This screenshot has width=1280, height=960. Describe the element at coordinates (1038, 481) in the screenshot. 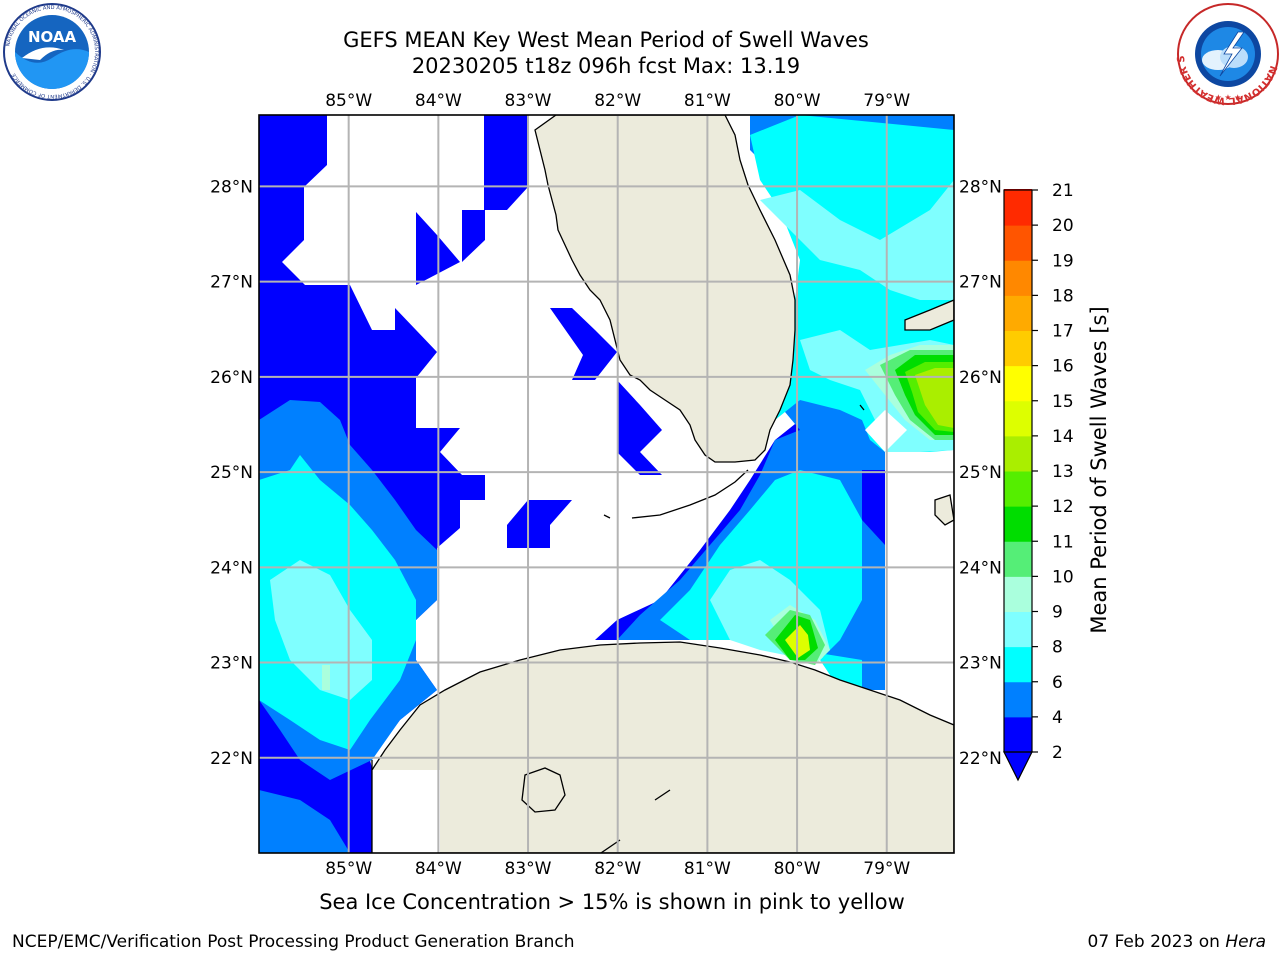

I see `colorbar: 2 4 6 8 9 10 11 12 13 14 15 16 17 18 19 20 21` at that location.